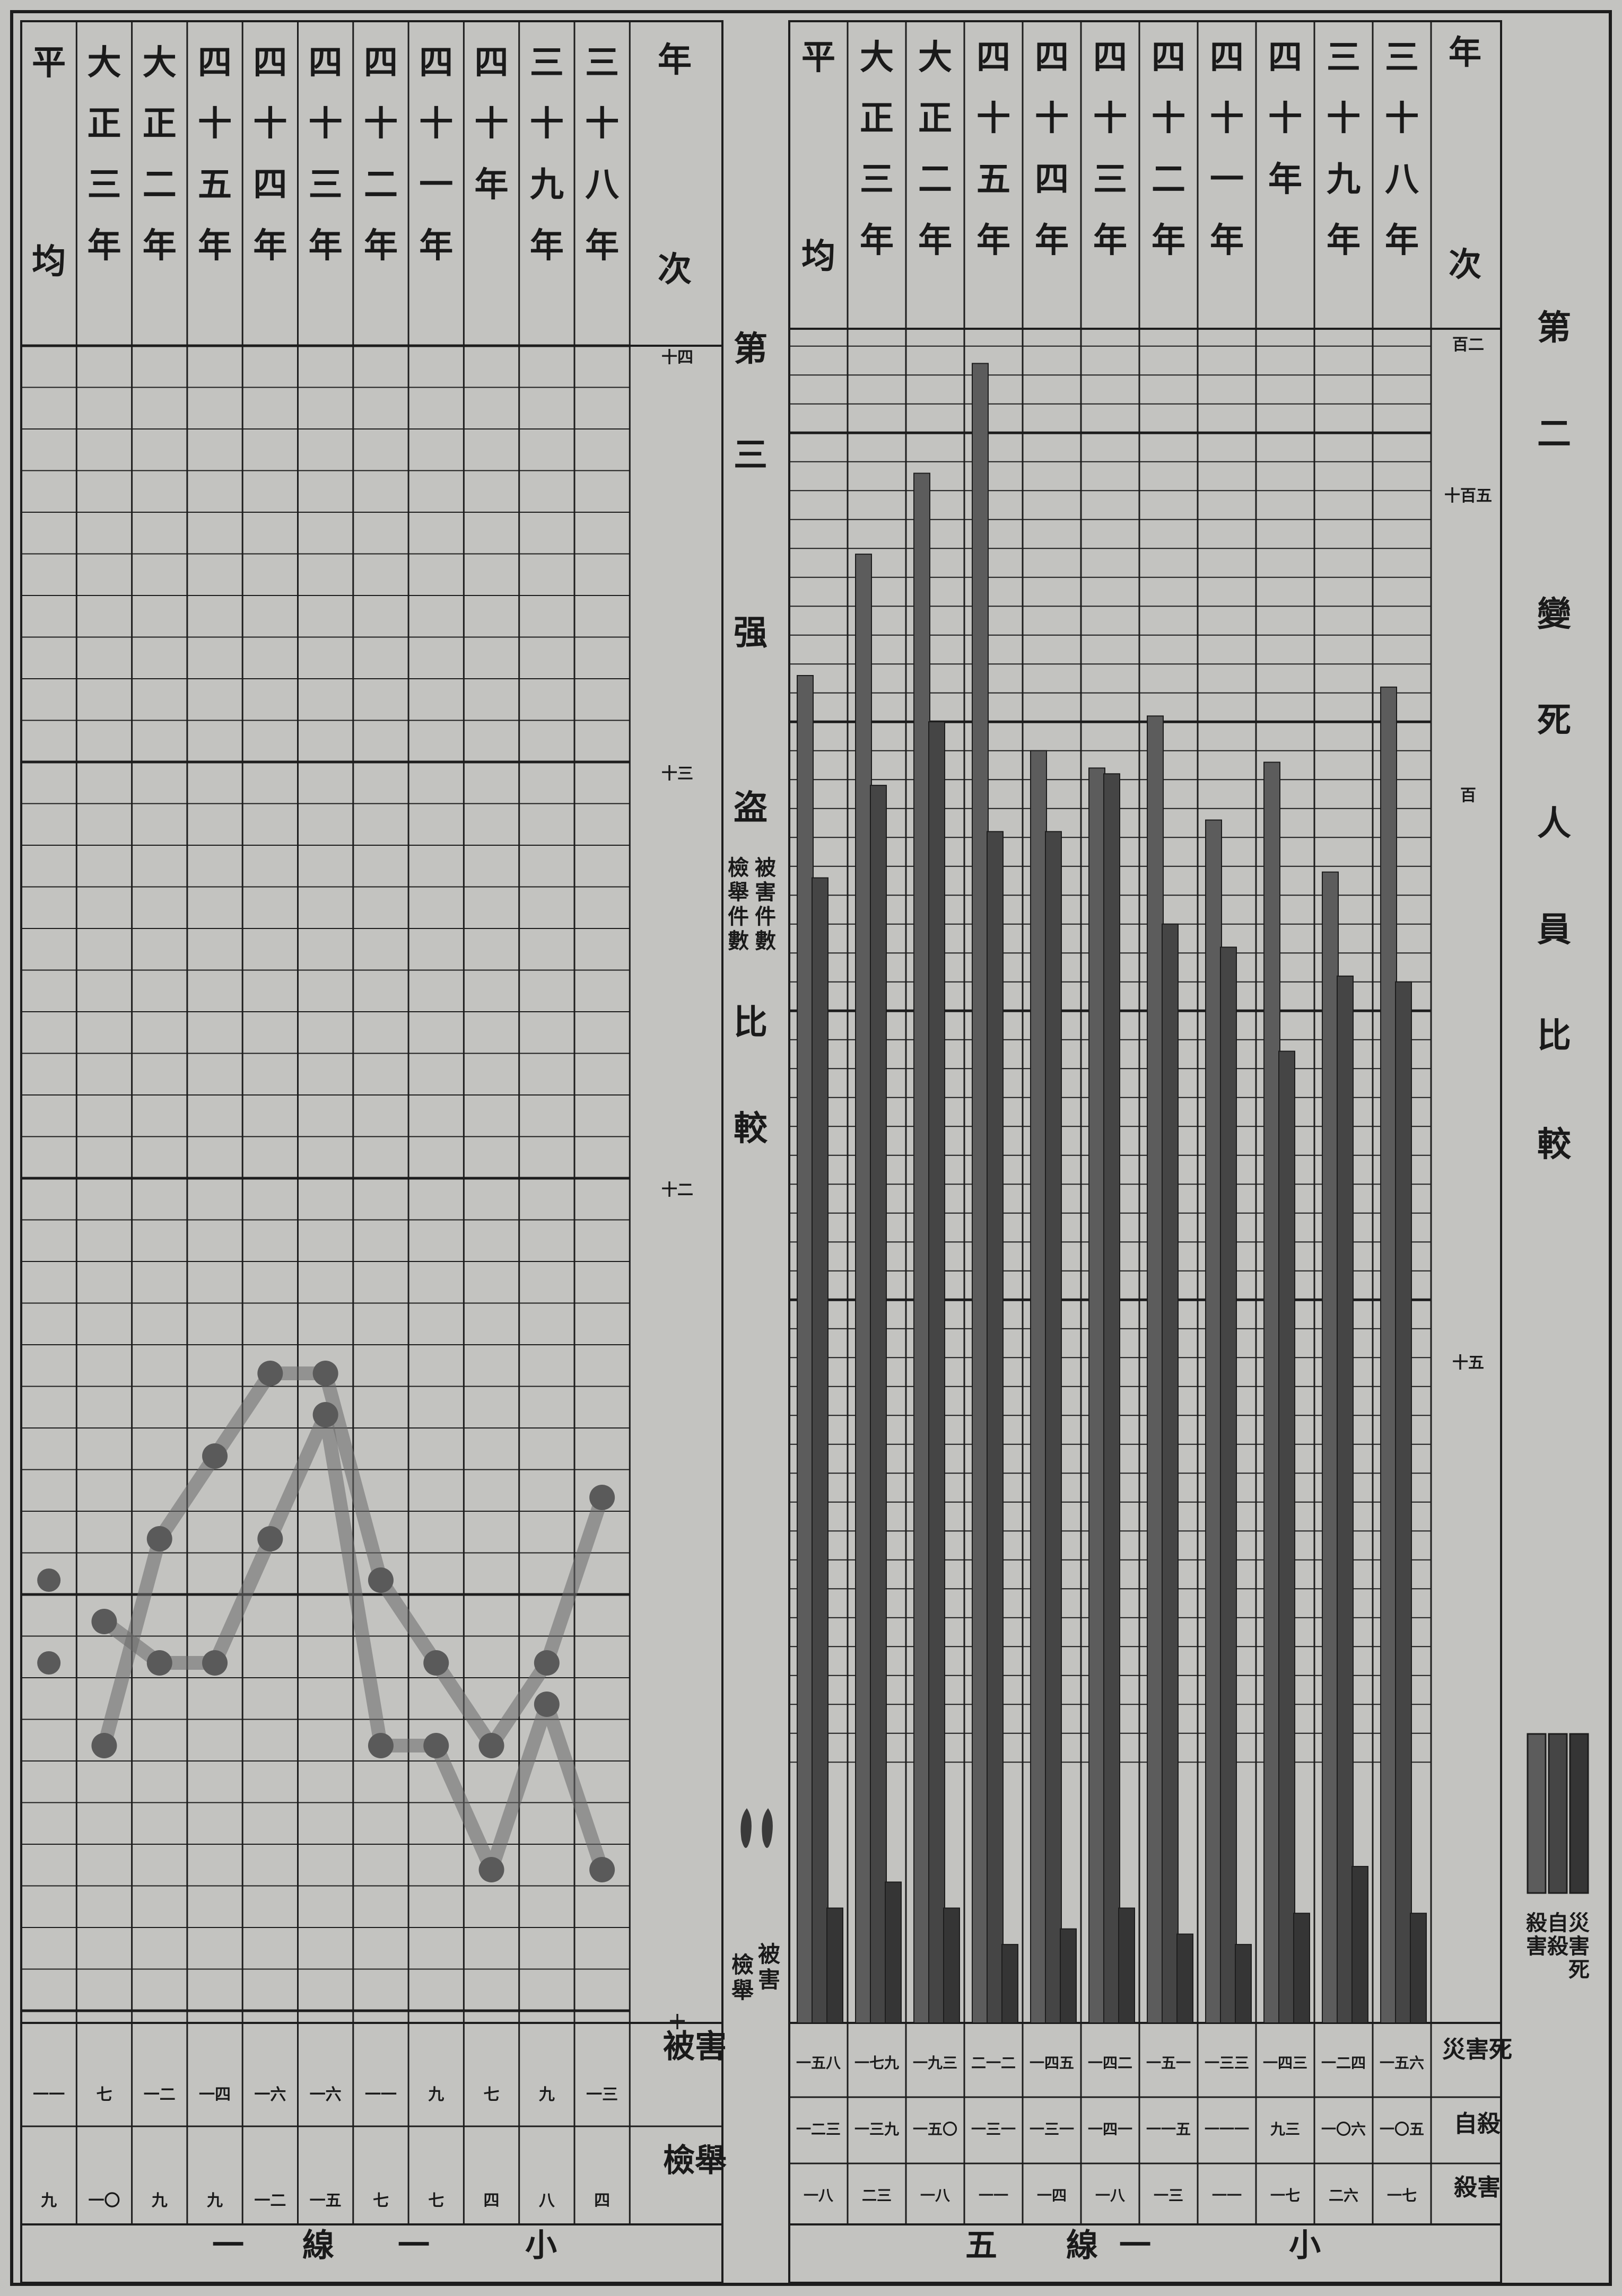 This screenshot has height=2296, width=1622. Describe the element at coordinates (436, 185) in the screenshot. I see `year-header-char: 一` at that location.